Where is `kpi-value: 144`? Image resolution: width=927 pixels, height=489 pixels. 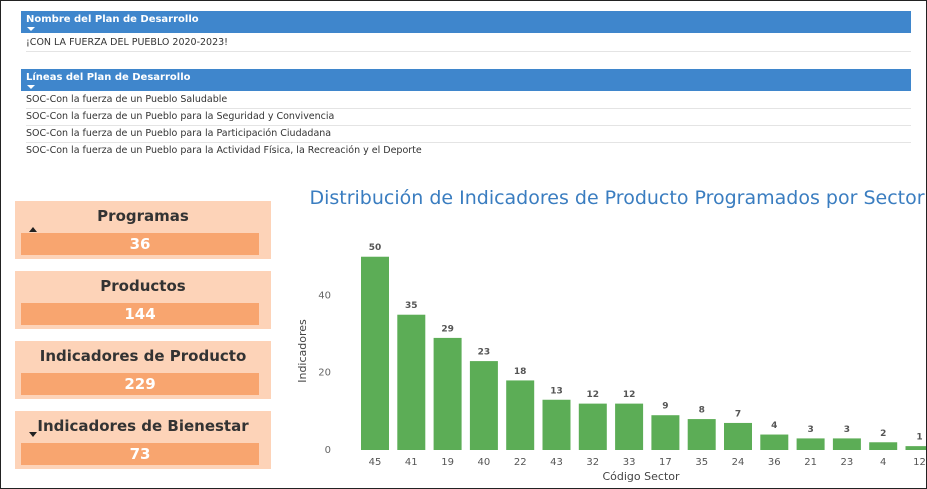 kpi-value: 144 is located at coordinates (140, 314).